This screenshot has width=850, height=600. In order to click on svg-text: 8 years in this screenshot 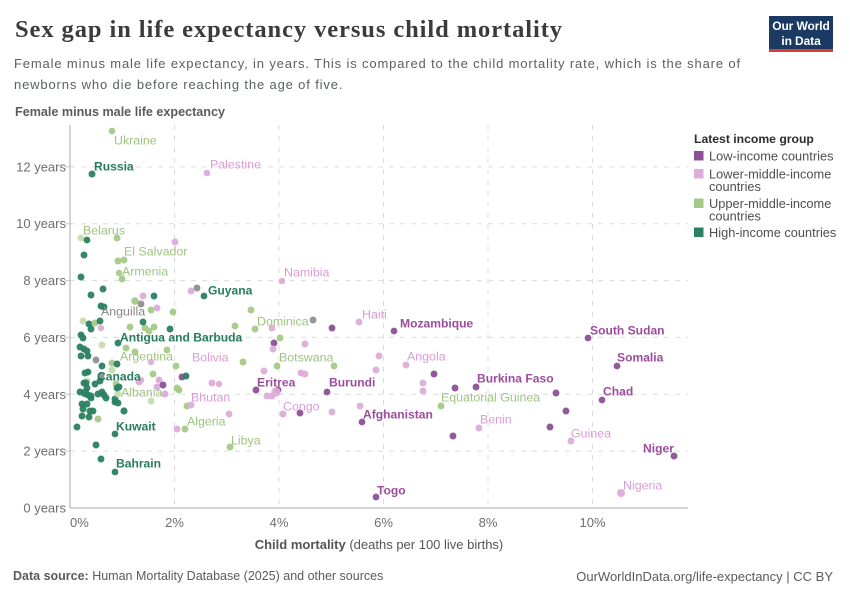, I will do `click(44, 280)`.